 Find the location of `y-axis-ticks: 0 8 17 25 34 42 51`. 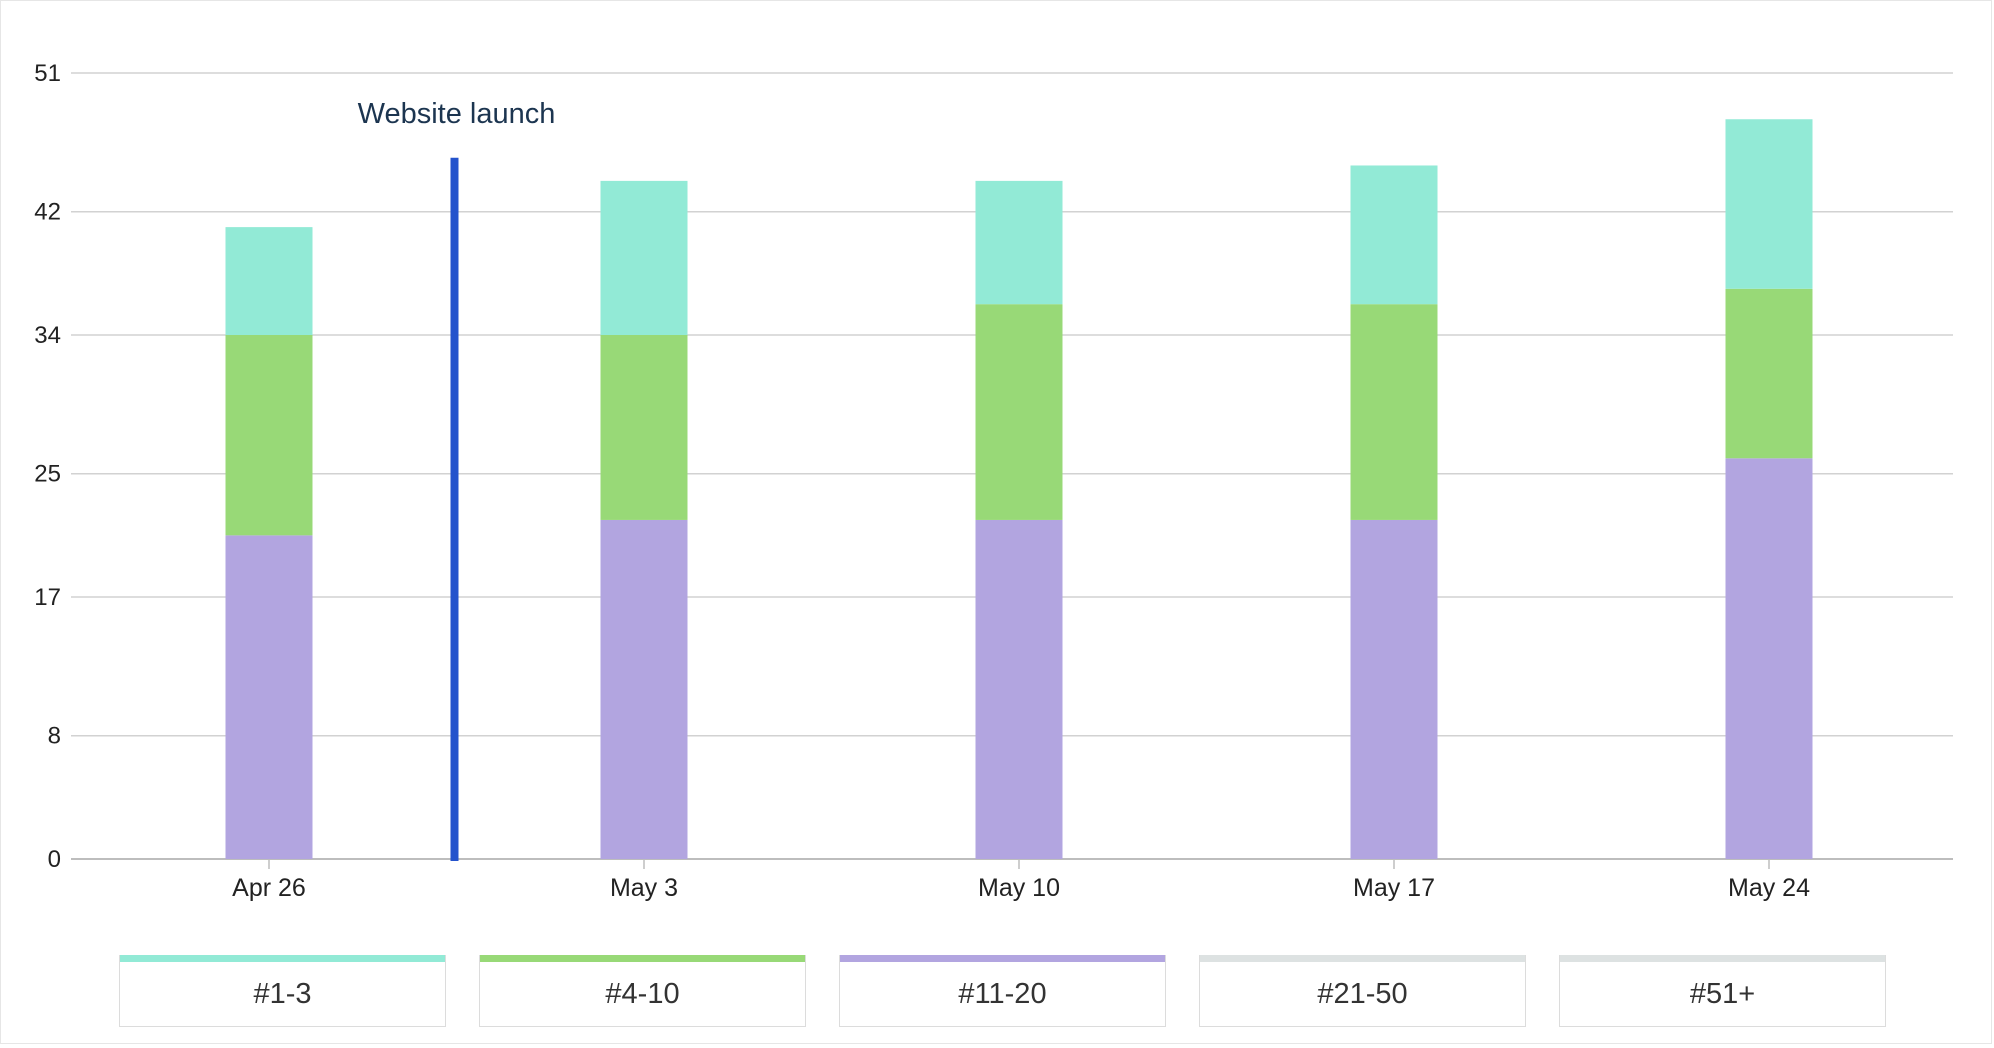

y-axis-ticks: 0 8 17 25 34 42 51 is located at coordinates (47, 466).